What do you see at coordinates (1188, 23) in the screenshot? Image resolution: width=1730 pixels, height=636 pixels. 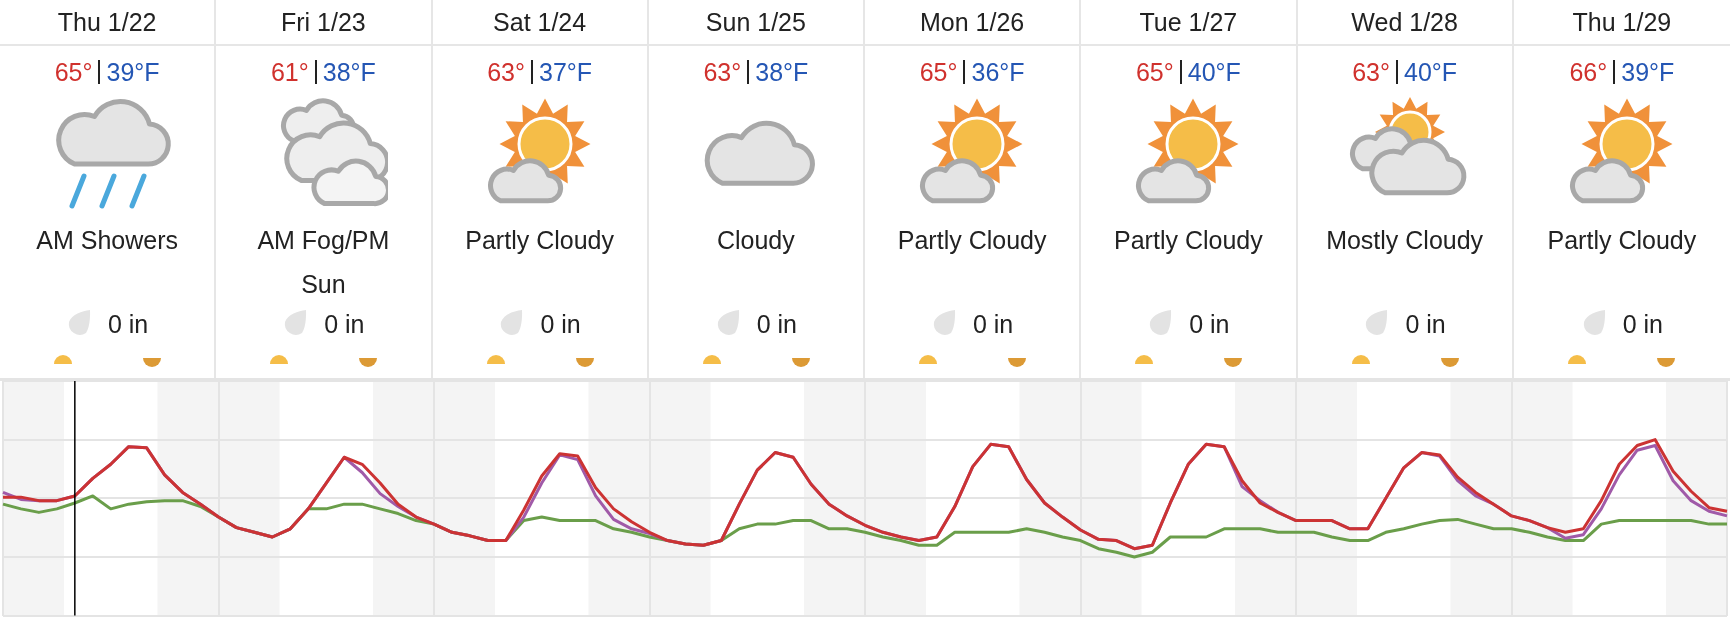 I see `category-label: Tue 1/27` at bounding box center [1188, 23].